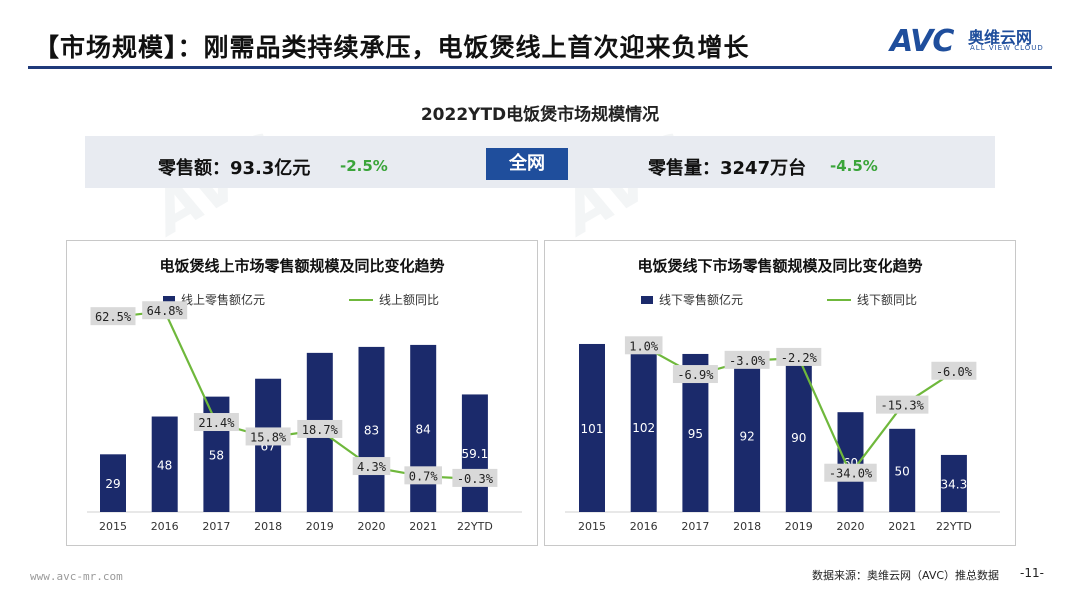 This screenshot has width=1080, height=608. Describe the element at coordinates (763, 168) in the screenshot. I see `retail-volume-value: 3247万台` at that location.